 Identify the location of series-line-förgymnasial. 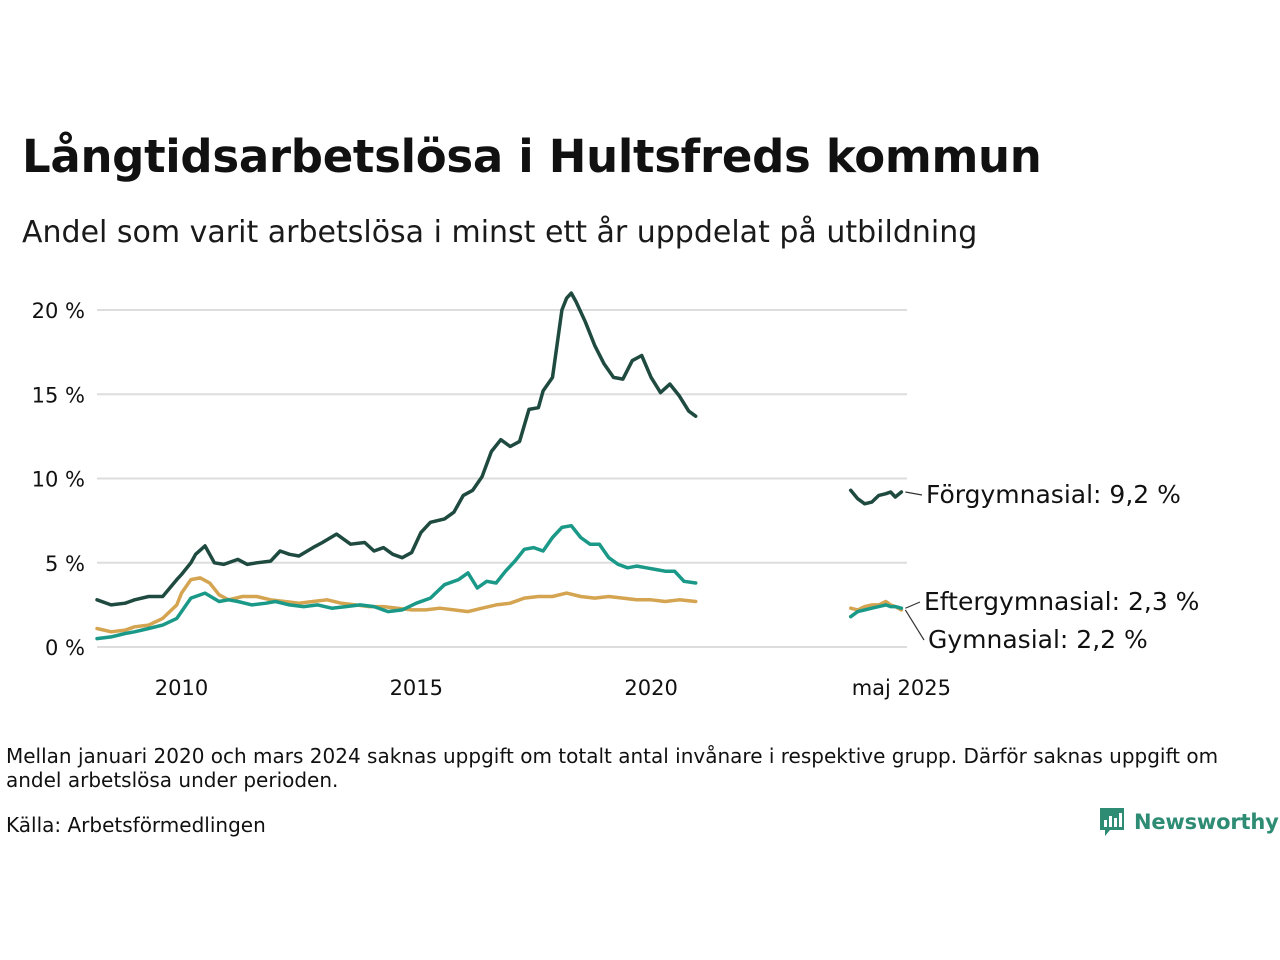
(876, 497).